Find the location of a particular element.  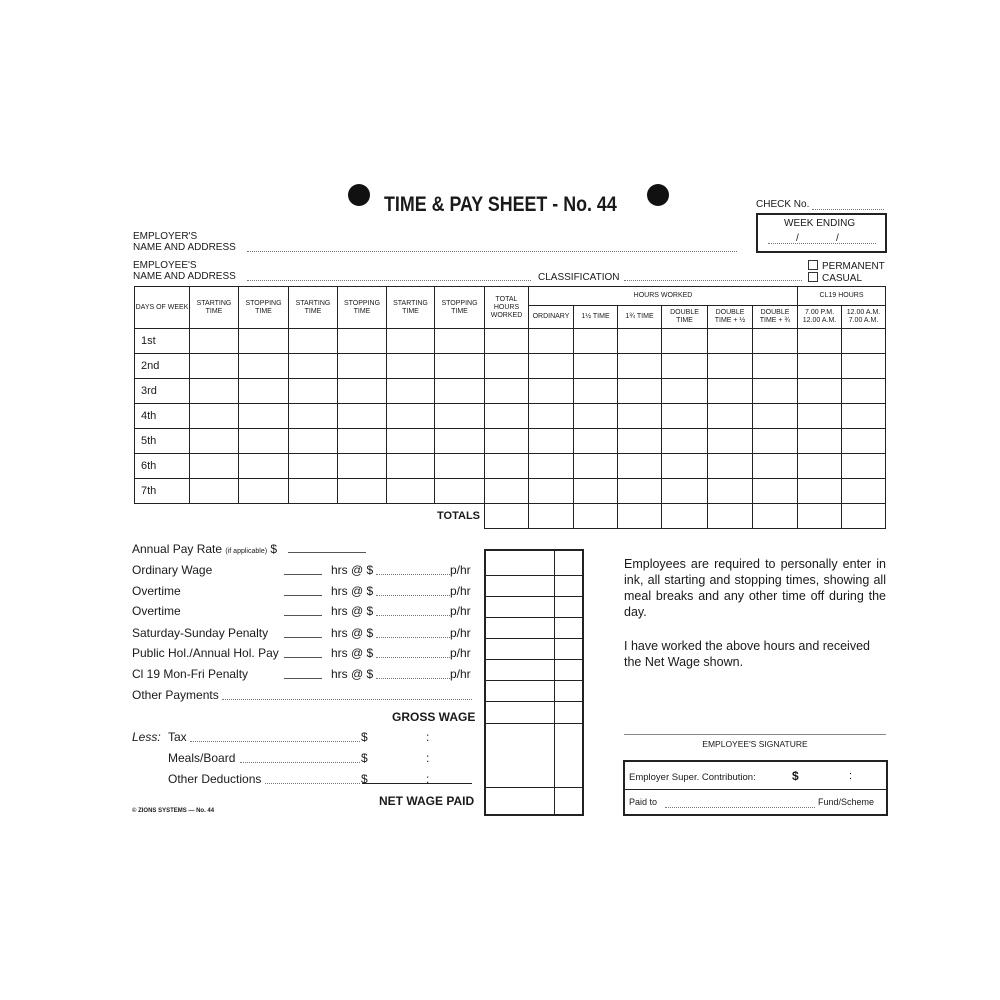

employee-field is located at coordinates (389, 280).